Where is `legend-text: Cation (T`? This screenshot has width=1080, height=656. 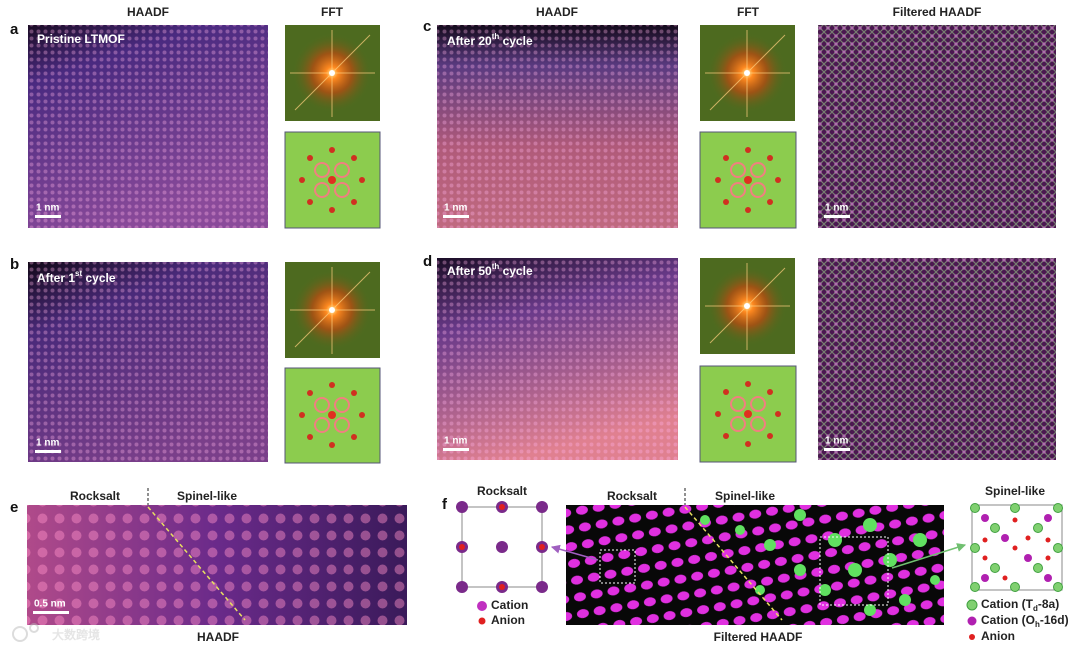 legend-text: Cation (T is located at coordinates (1007, 604).